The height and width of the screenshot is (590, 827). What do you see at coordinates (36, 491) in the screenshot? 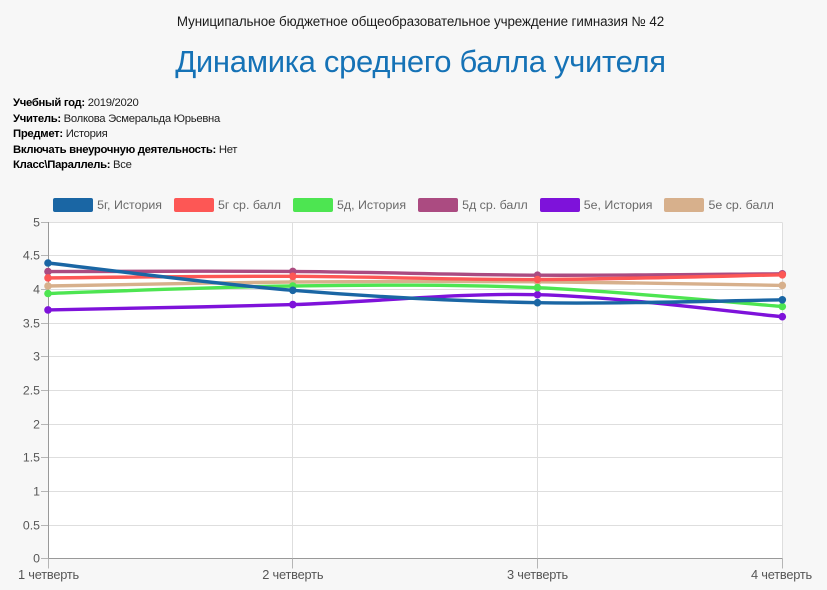
I see `svg-text: 1` at bounding box center [36, 491].